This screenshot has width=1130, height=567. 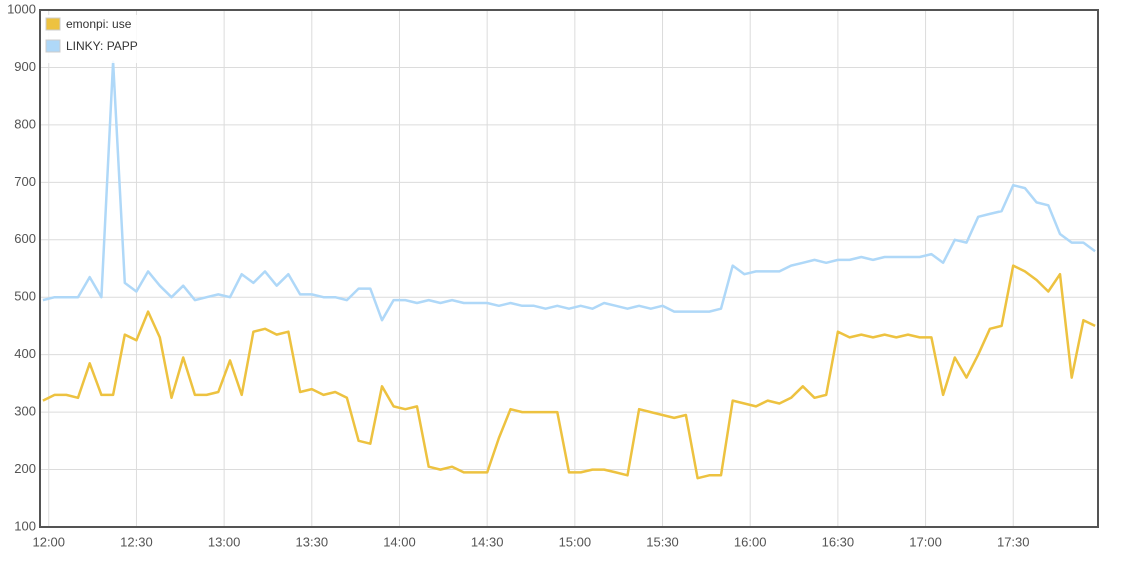 What do you see at coordinates (25, 353) in the screenshot?
I see `y-tick-label: 400` at bounding box center [25, 353].